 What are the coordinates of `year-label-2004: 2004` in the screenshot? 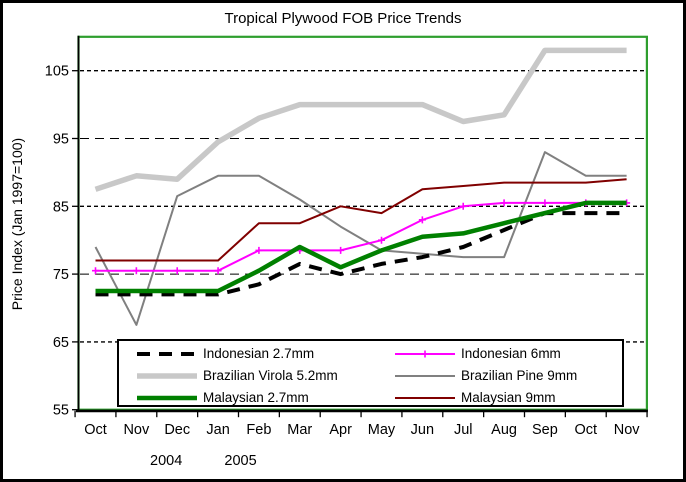 It's located at (166, 461).